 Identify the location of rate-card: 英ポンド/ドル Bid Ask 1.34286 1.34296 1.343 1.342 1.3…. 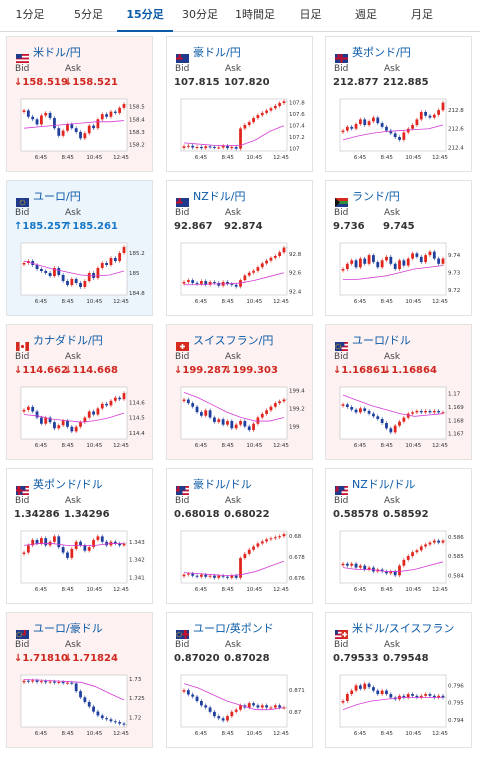
(79, 536).